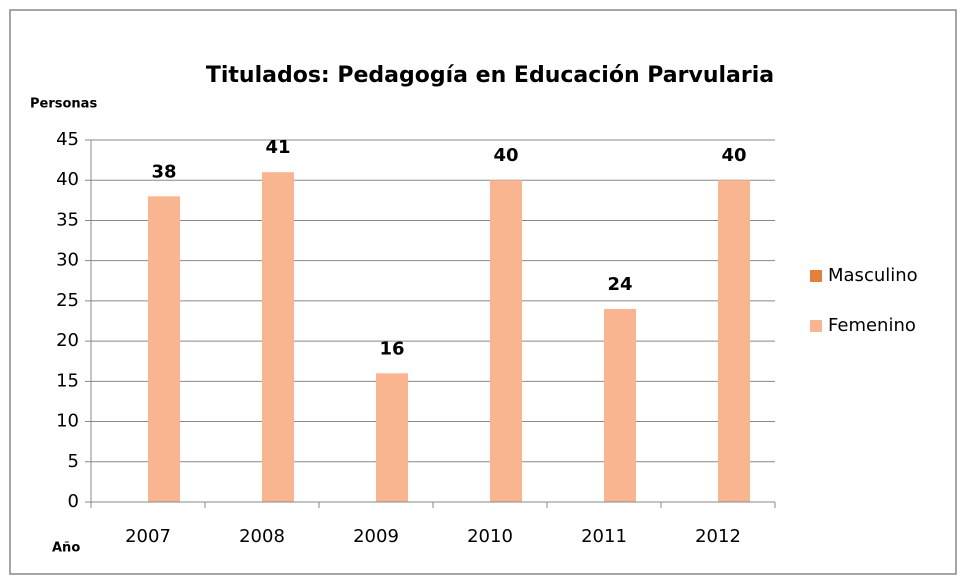  What do you see at coordinates (163, 171) in the screenshot?
I see `data-label: 38` at bounding box center [163, 171].